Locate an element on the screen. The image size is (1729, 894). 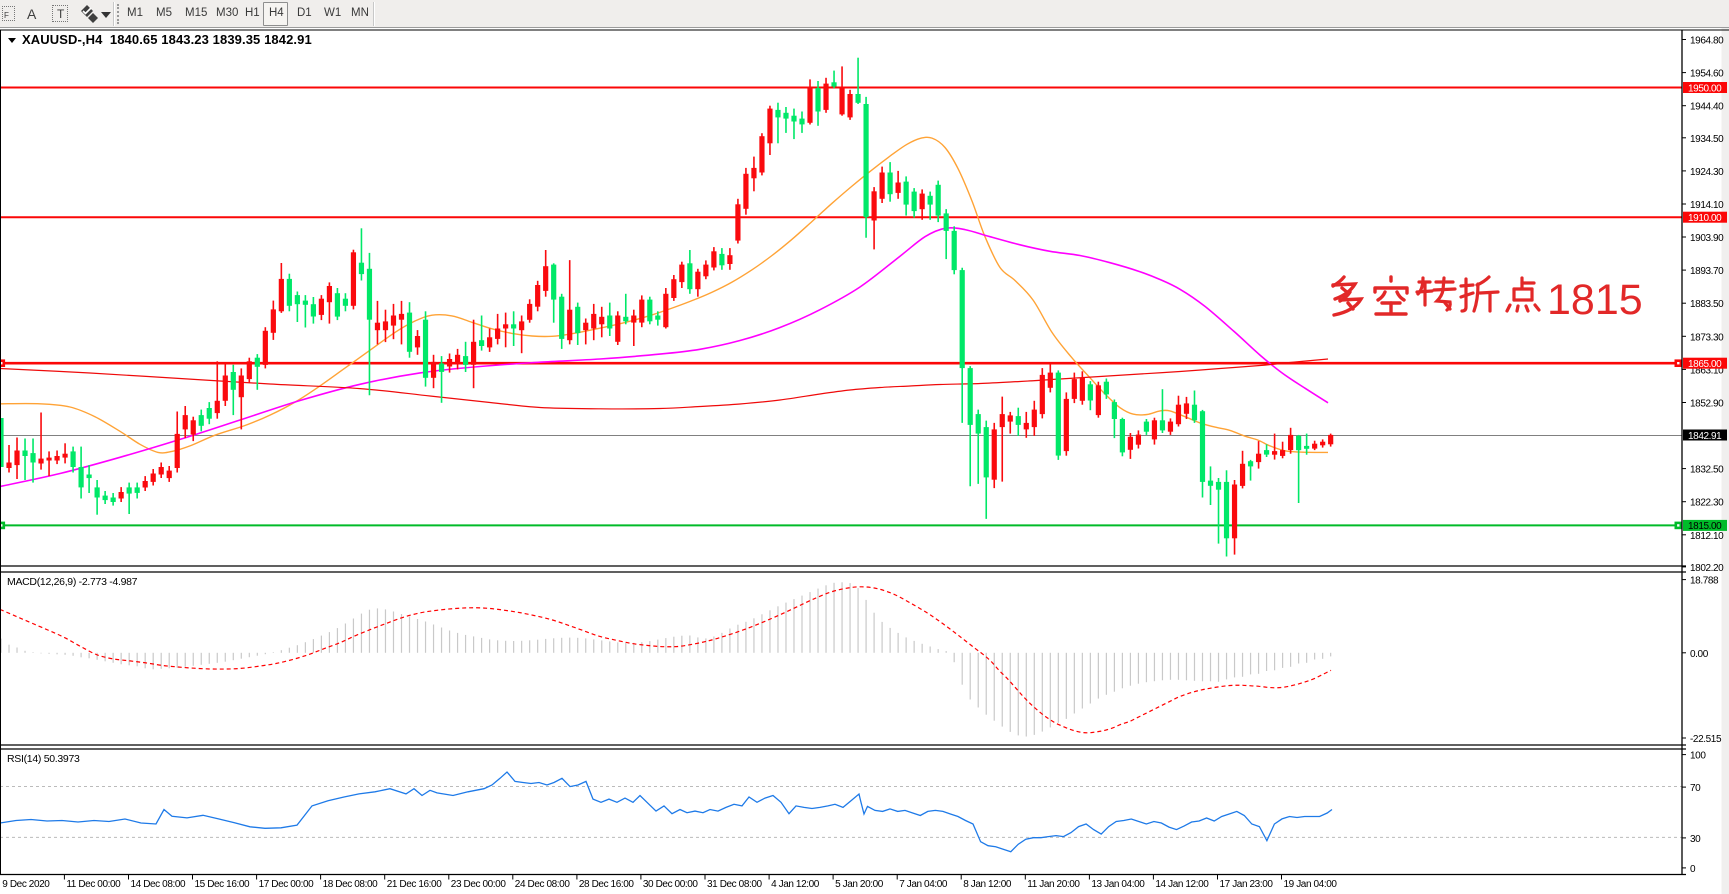
svg-text: 13 Jan 04:00 is located at coordinates (1118, 884).